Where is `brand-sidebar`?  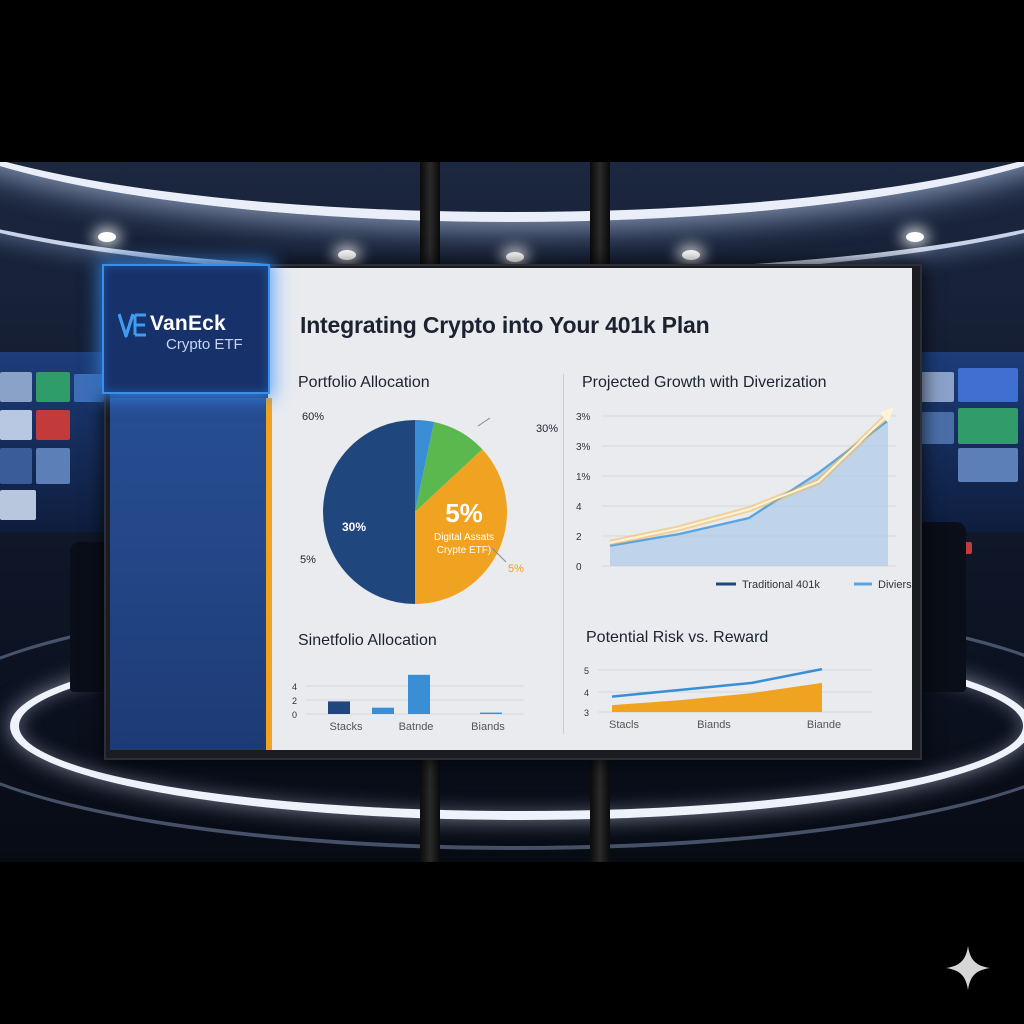 brand-sidebar is located at coordinates (189, 509).